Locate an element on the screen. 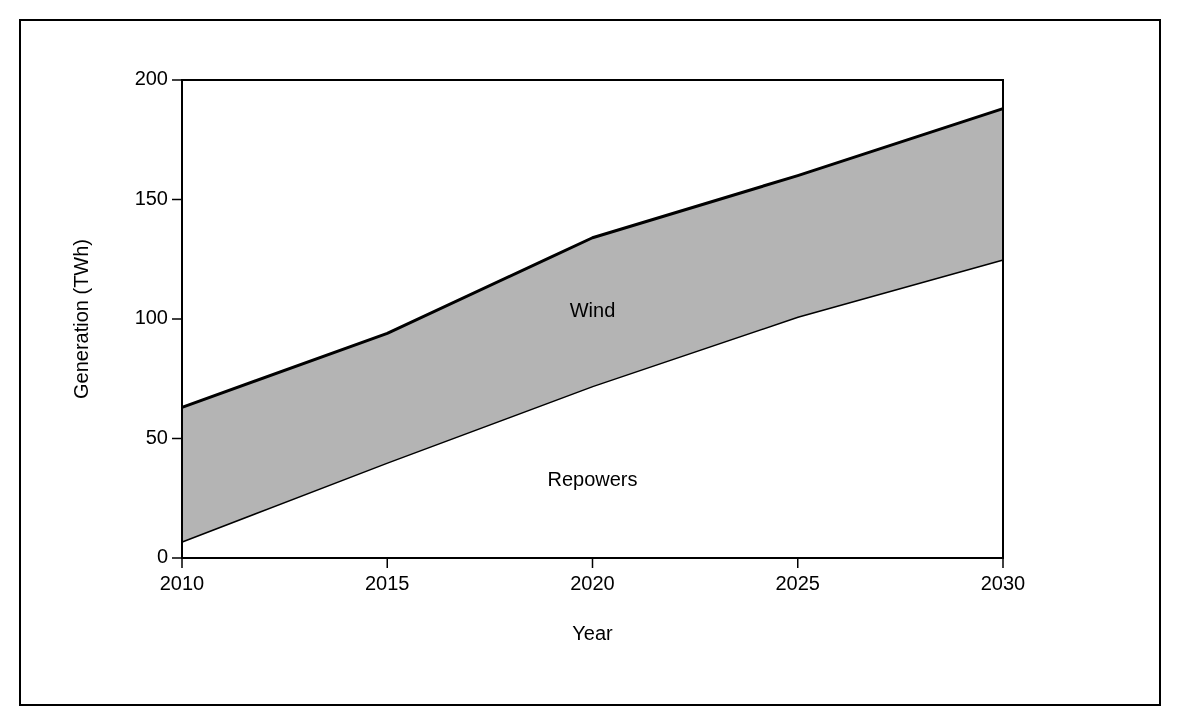 This screenshot has height=727, width=1179. y-tick-label: 50 is located at coordinates (156, 436).